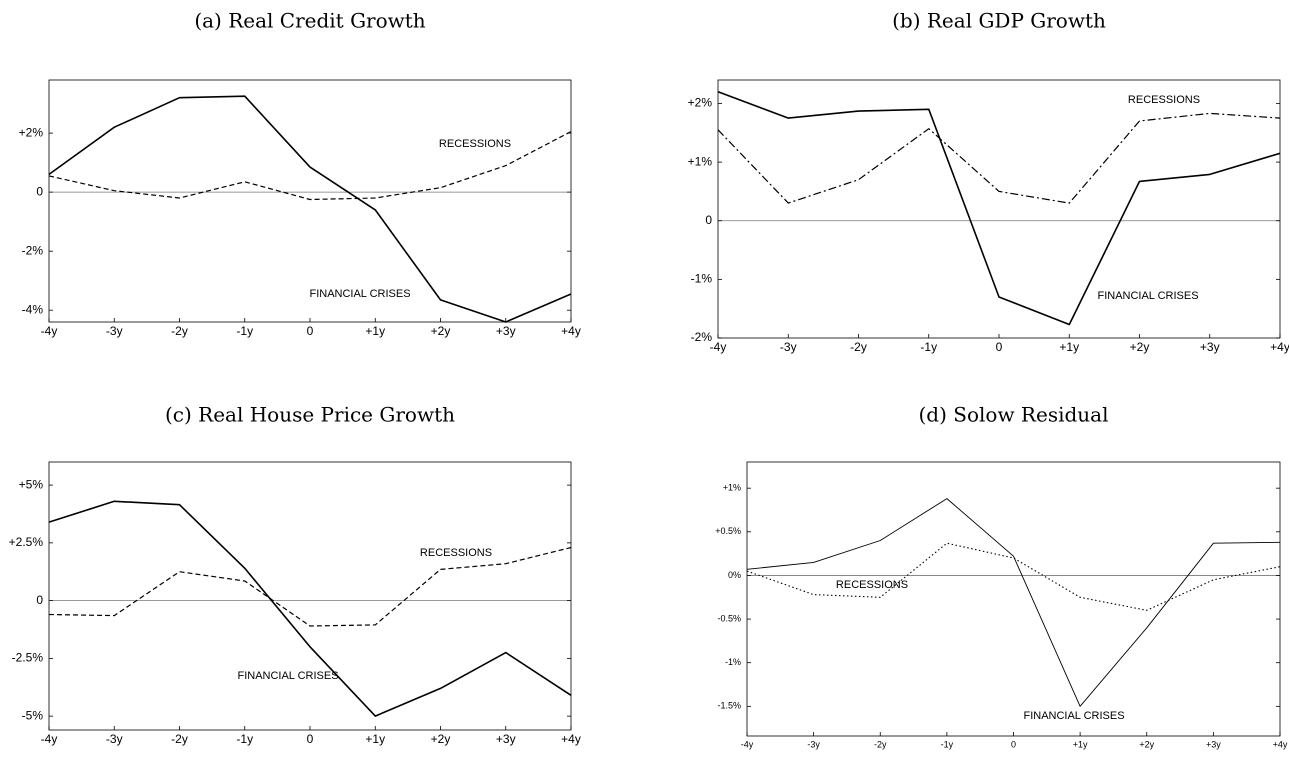 This screenshot has width=1289, height=758. Describe the element at coordinates (729, 618) in the screenshot. I see `y-tick-label: -0.5%` at that location.